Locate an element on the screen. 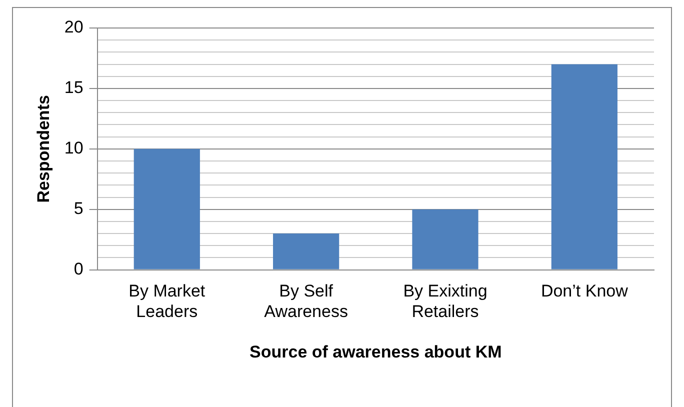  y-tick-label: 0 is located at coordinates (79, 268).